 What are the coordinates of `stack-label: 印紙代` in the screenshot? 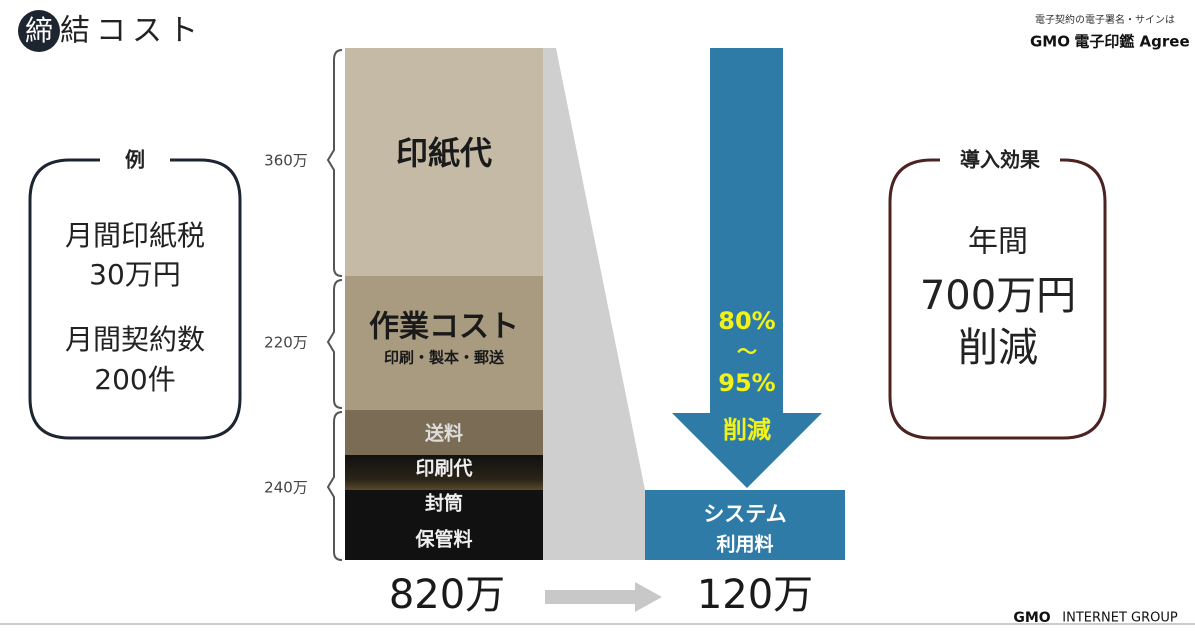 It's located at (444, 153).